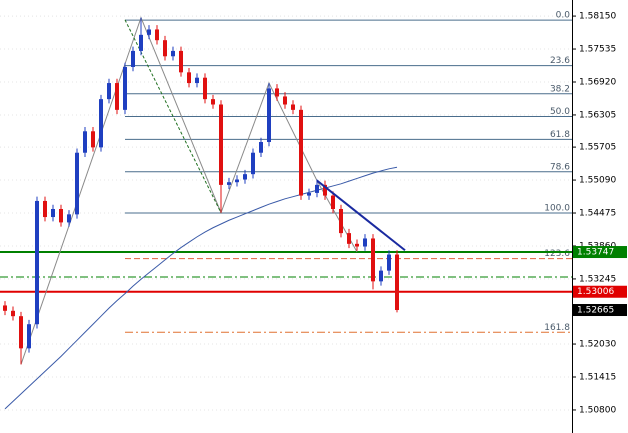 Image resolution: width=628 pixels, height=433 pixels. I want to click on y-tick-label: 1.53245, so click(597, 279).